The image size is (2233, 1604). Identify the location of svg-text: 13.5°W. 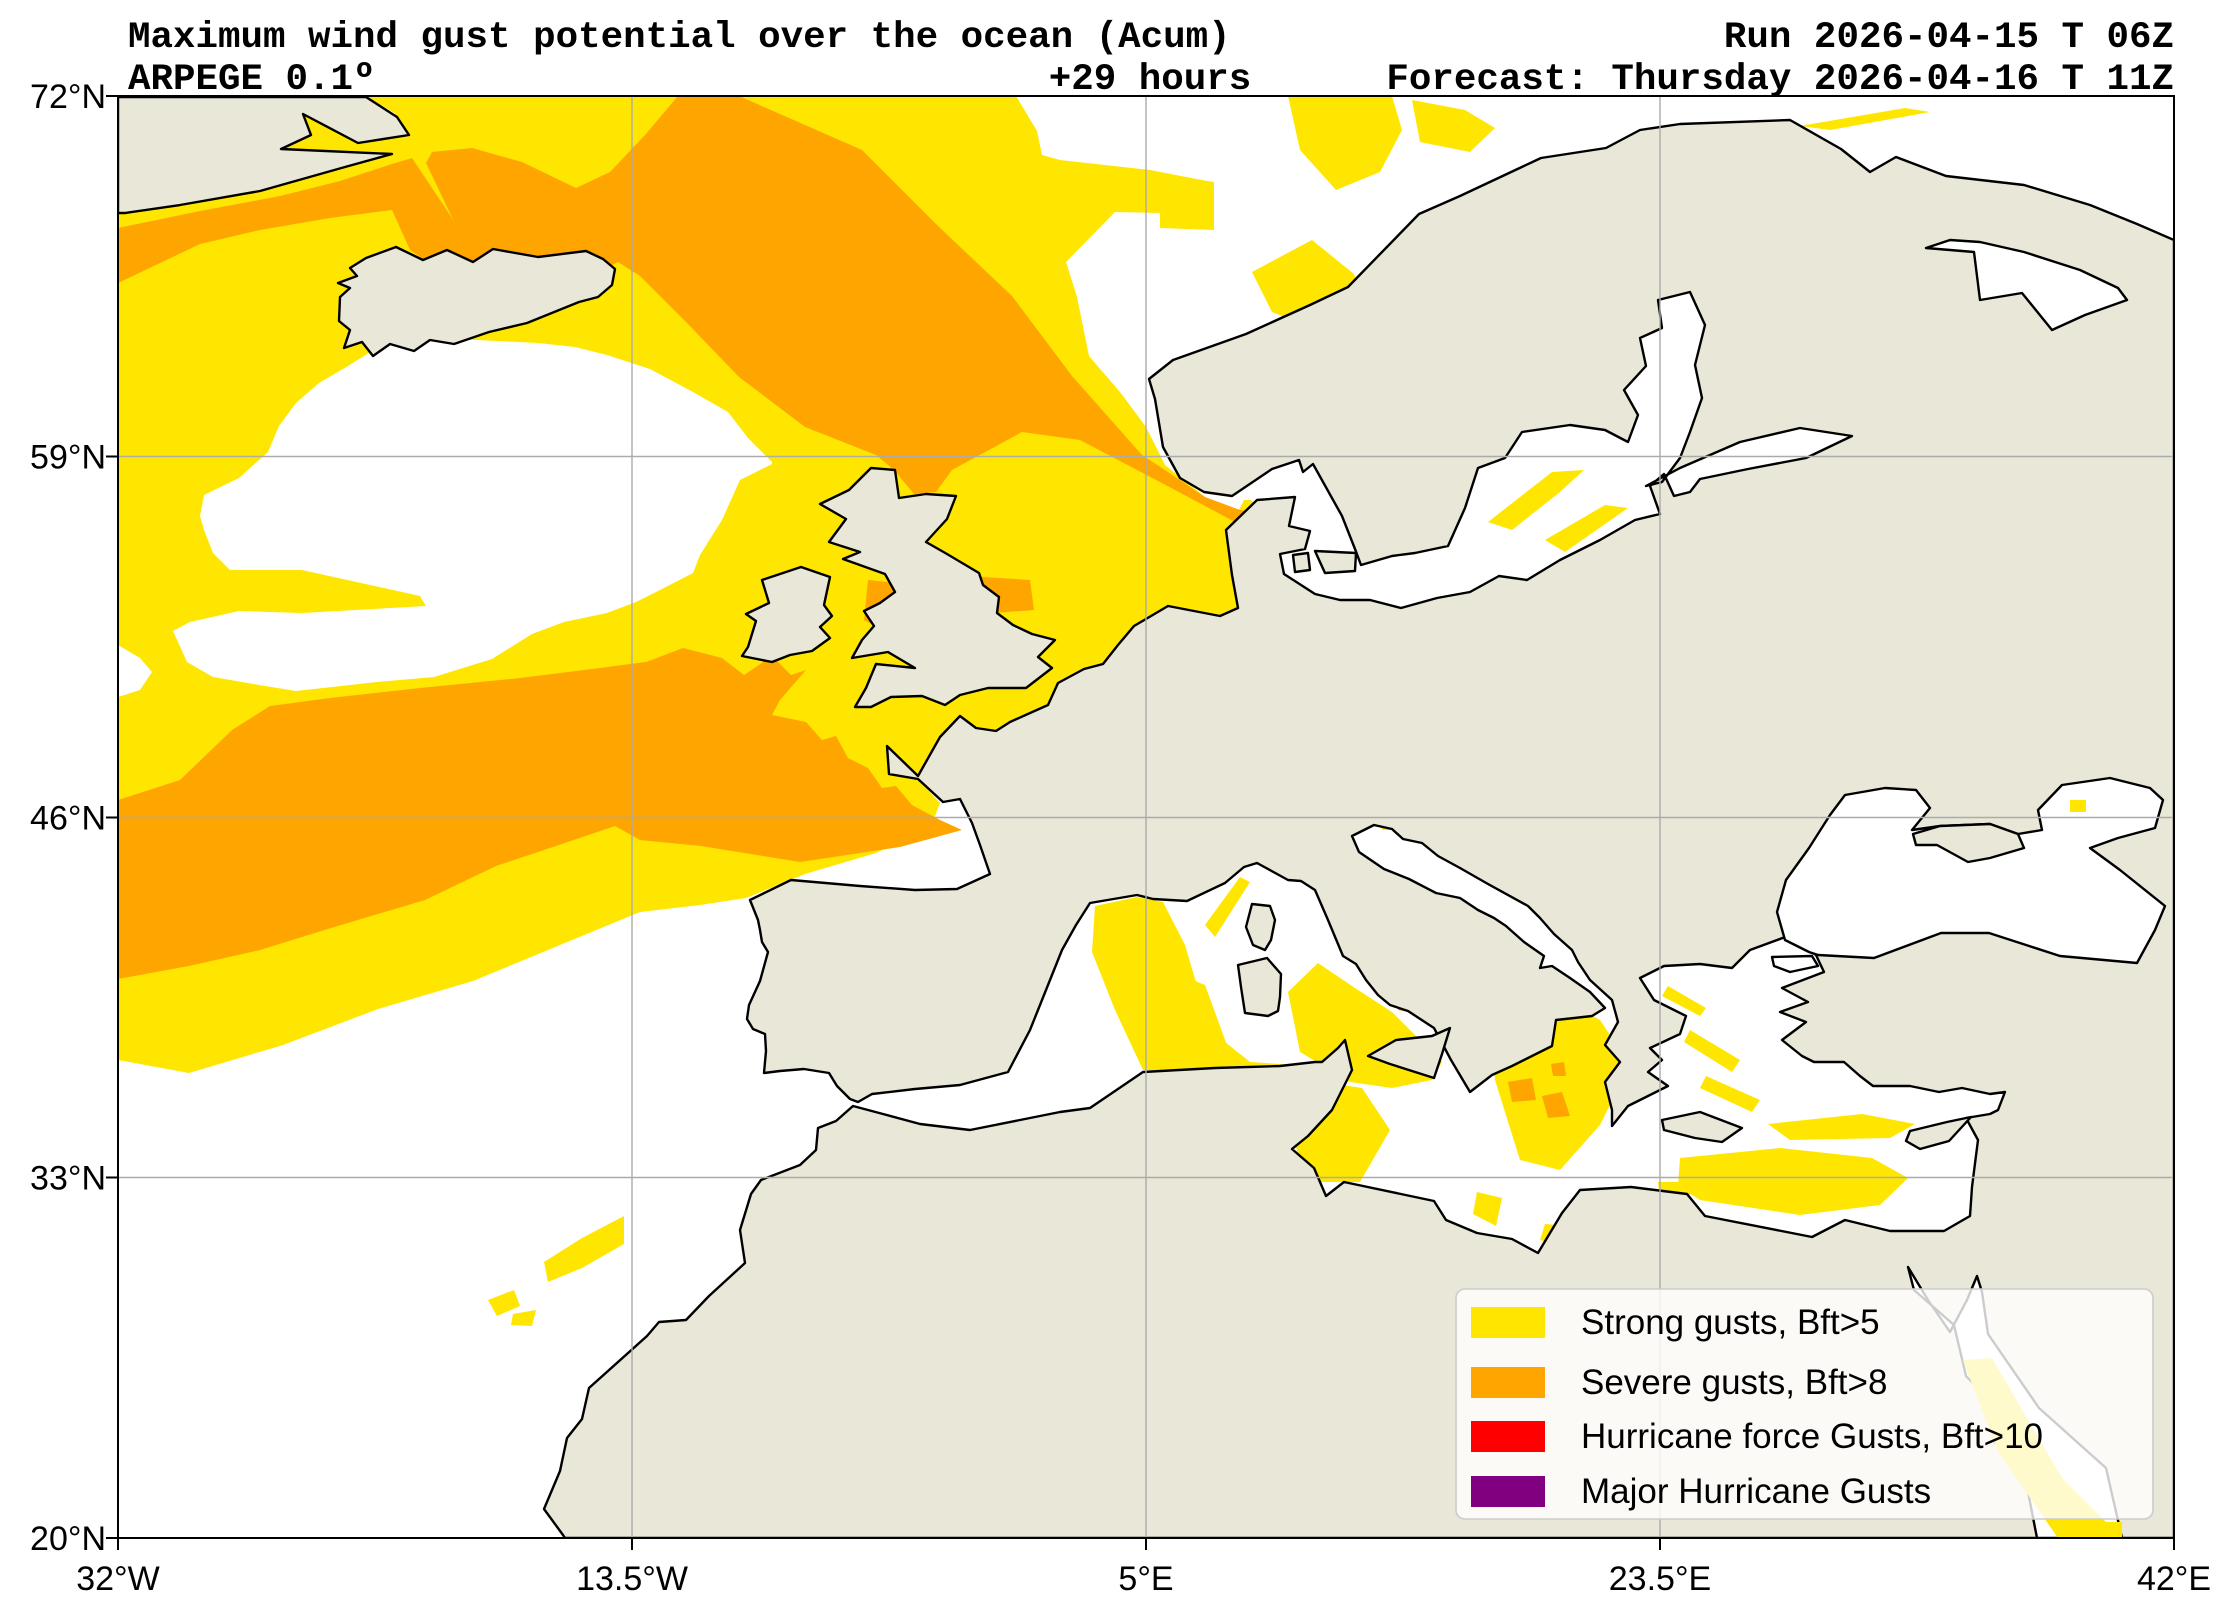
(632, 1579).